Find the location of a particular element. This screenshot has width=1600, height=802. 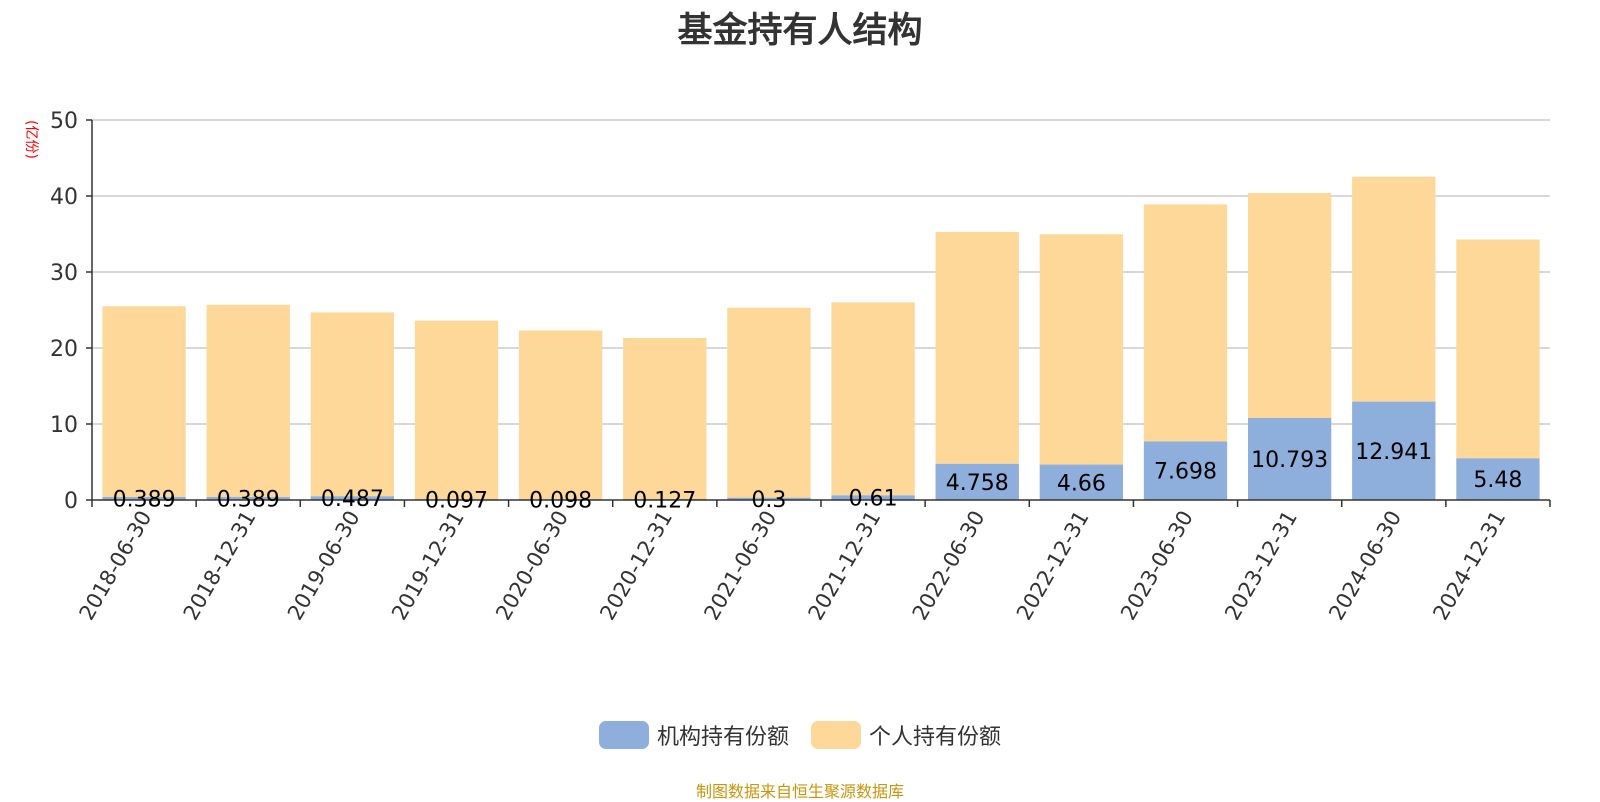

legend-item-institutional: 机构持有份额 is located at coordinates (693, 735).